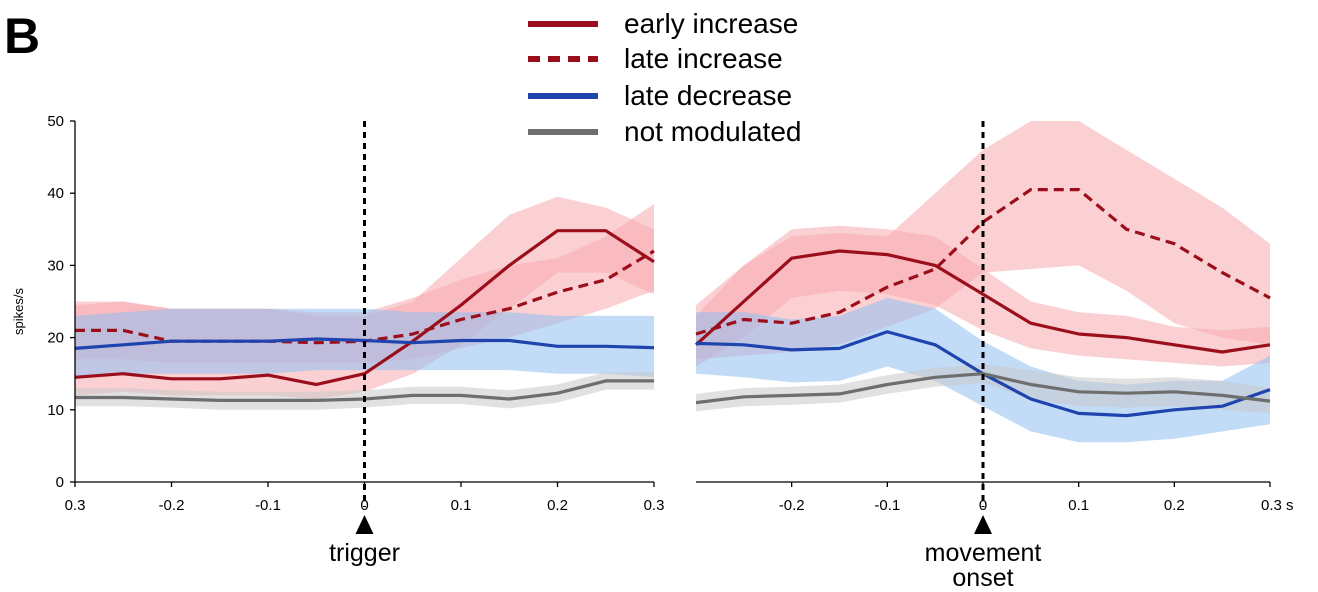  What do you see at coordinates (55, 121) in the screenshot?
I see `y-tick-label: 50` at bounding box center [55, 121].